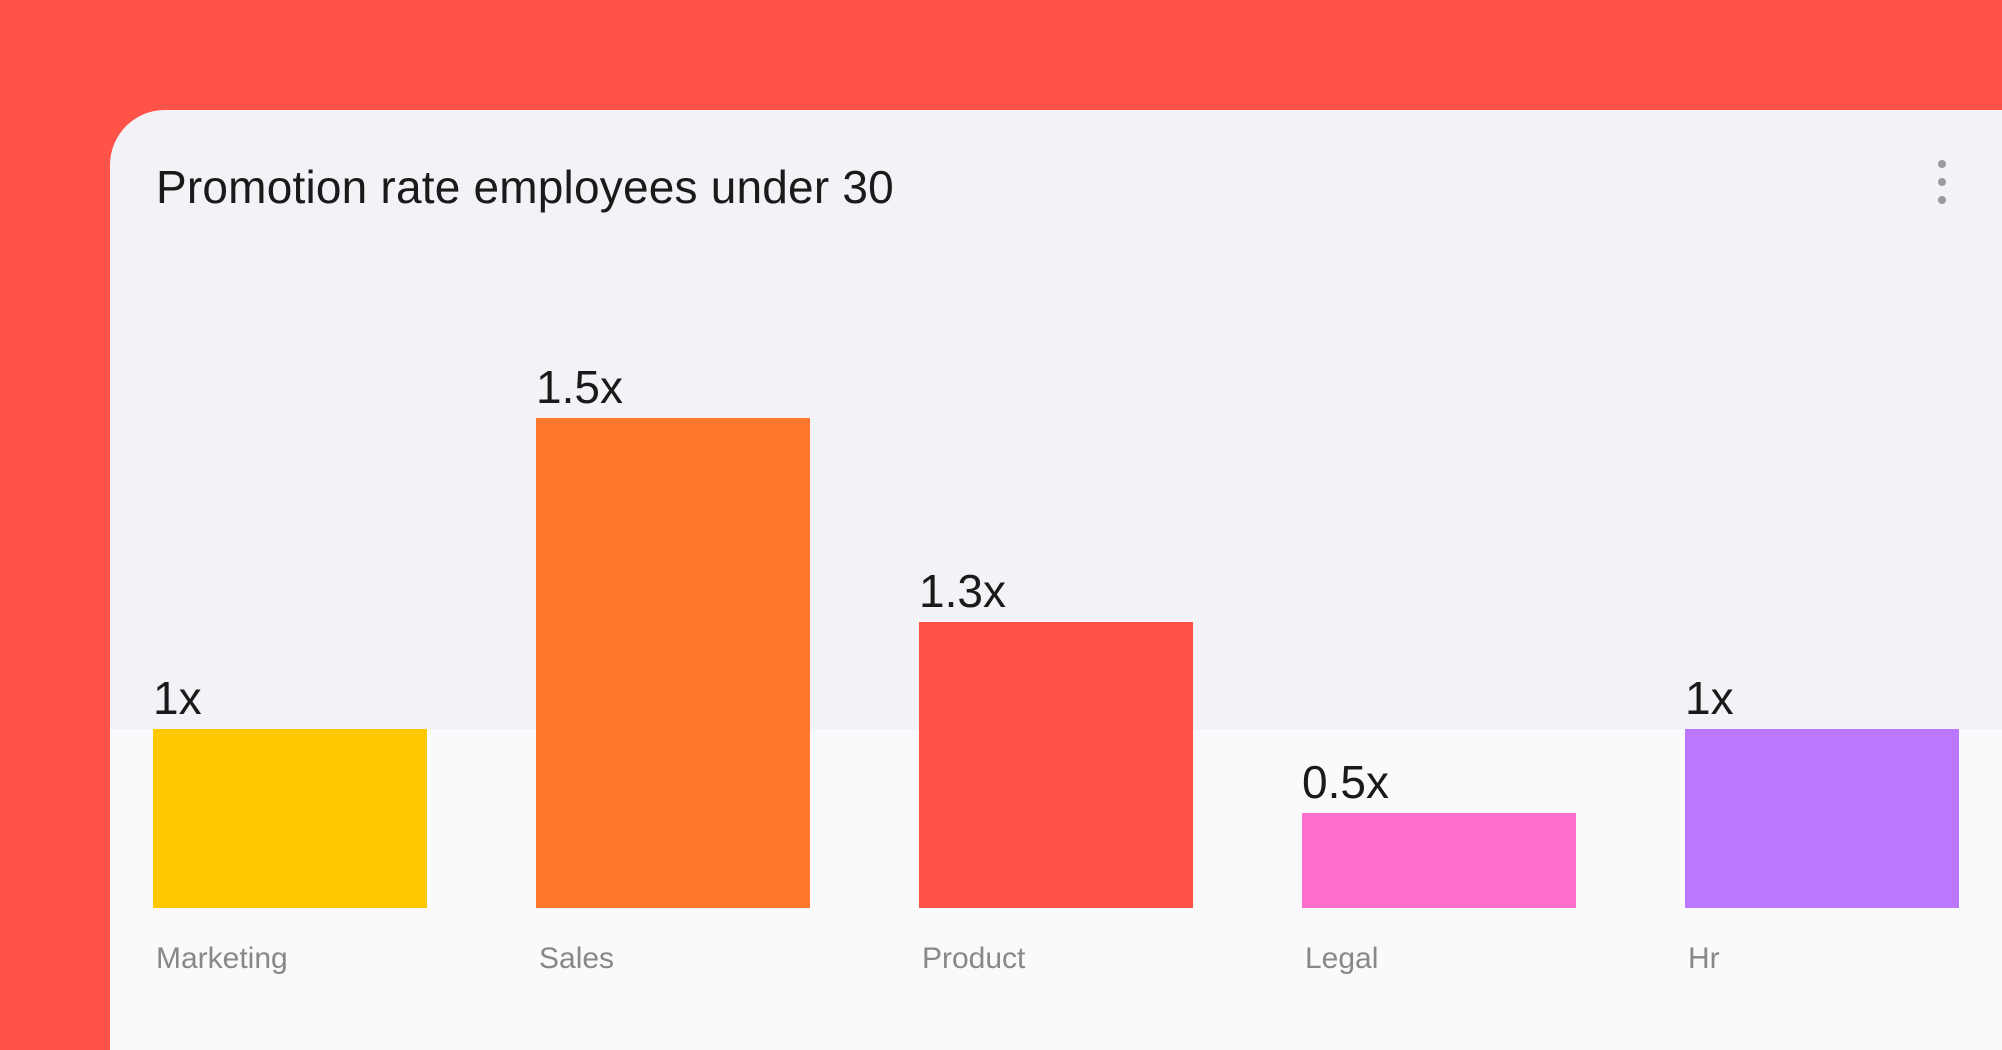 The height and width of the screenshot is (1050, 2002). Describe the element at coordinates (1942, 182) in the screenshot. I see `more-vertical-icon` at that location.